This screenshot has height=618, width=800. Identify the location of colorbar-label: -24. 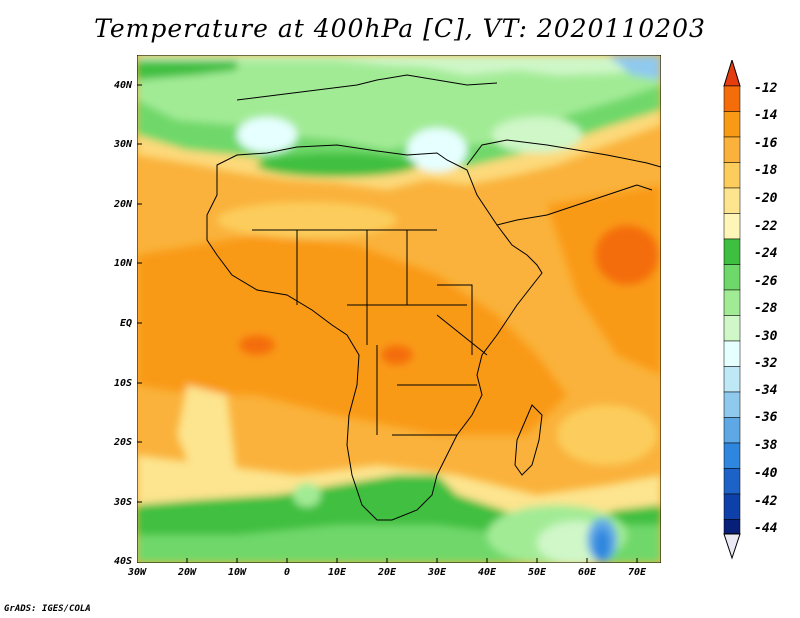
(766, 253).